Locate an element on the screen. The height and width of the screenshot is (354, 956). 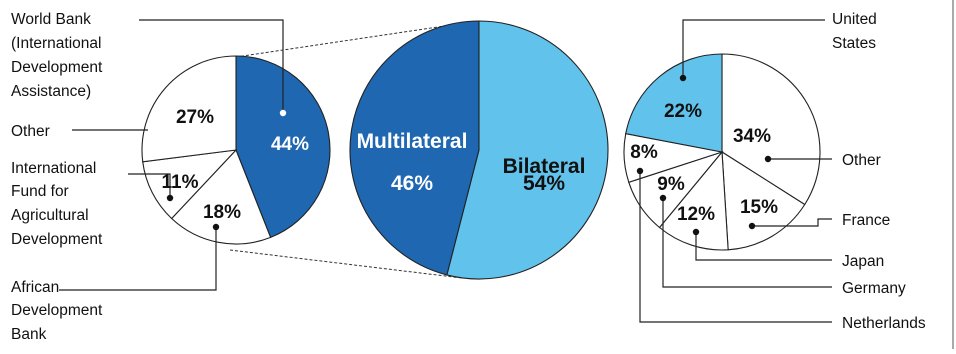
pct-world-bank: 44% is located at coordinates (290, 144).